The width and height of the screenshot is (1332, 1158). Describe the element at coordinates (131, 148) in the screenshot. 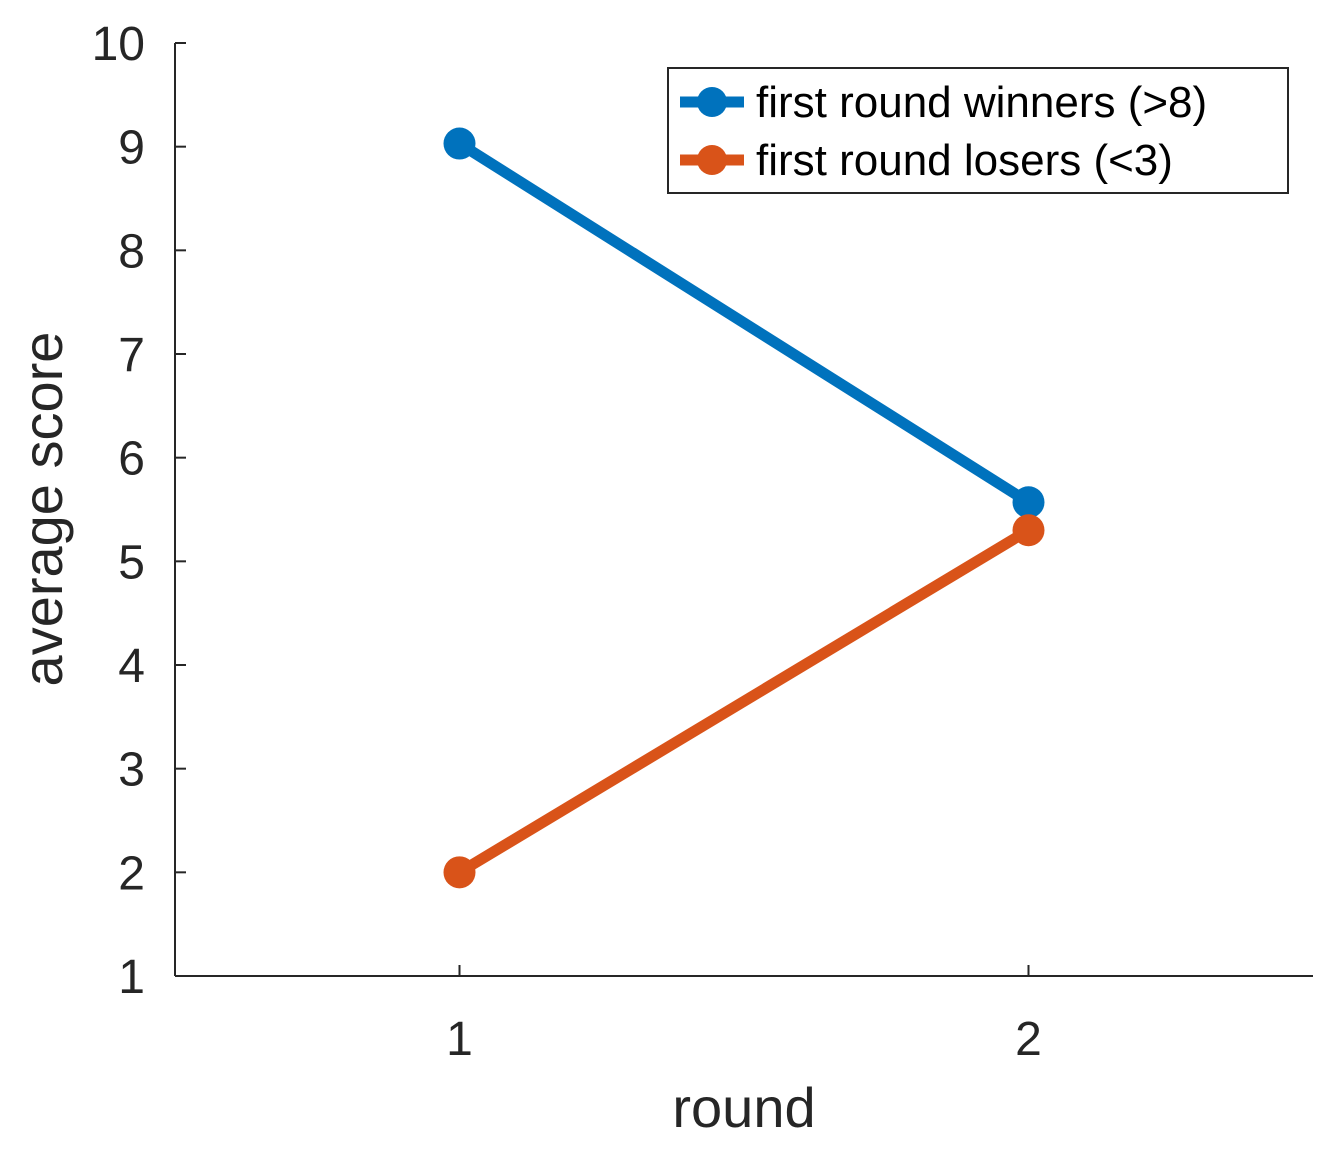

I see `y-tick-label: 9` at that location.